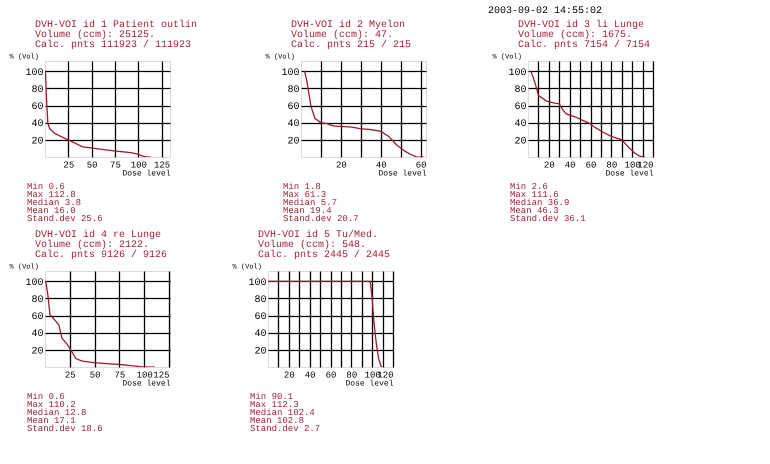  I want to click on text: Stand.dev 18.6, so click(65, 429).